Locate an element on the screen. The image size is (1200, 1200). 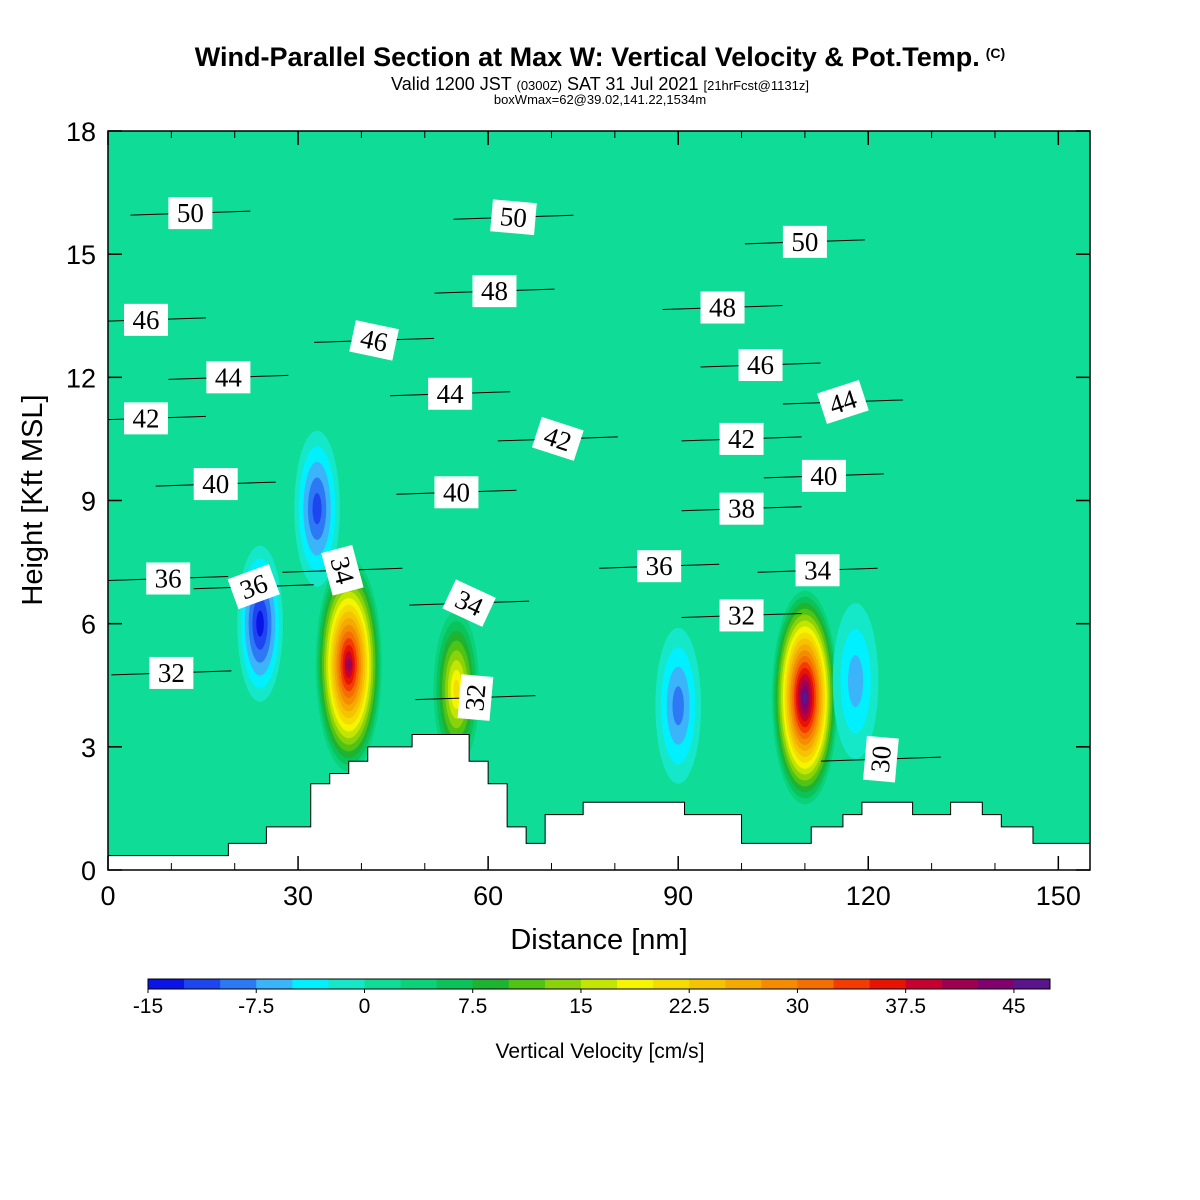
theta-label-text: 42 is located at coordinates (146, 418).